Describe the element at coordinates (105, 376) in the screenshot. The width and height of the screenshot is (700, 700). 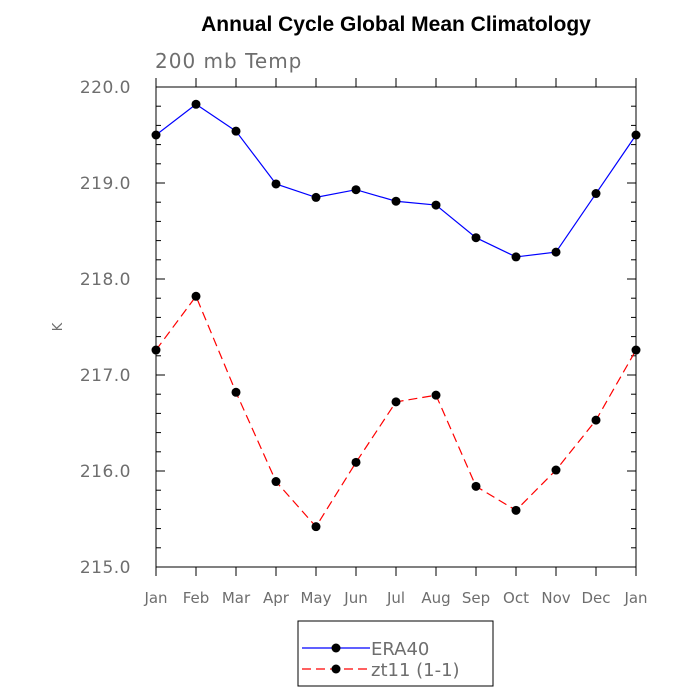
I see `y-tick-label: 217.0` at that location.